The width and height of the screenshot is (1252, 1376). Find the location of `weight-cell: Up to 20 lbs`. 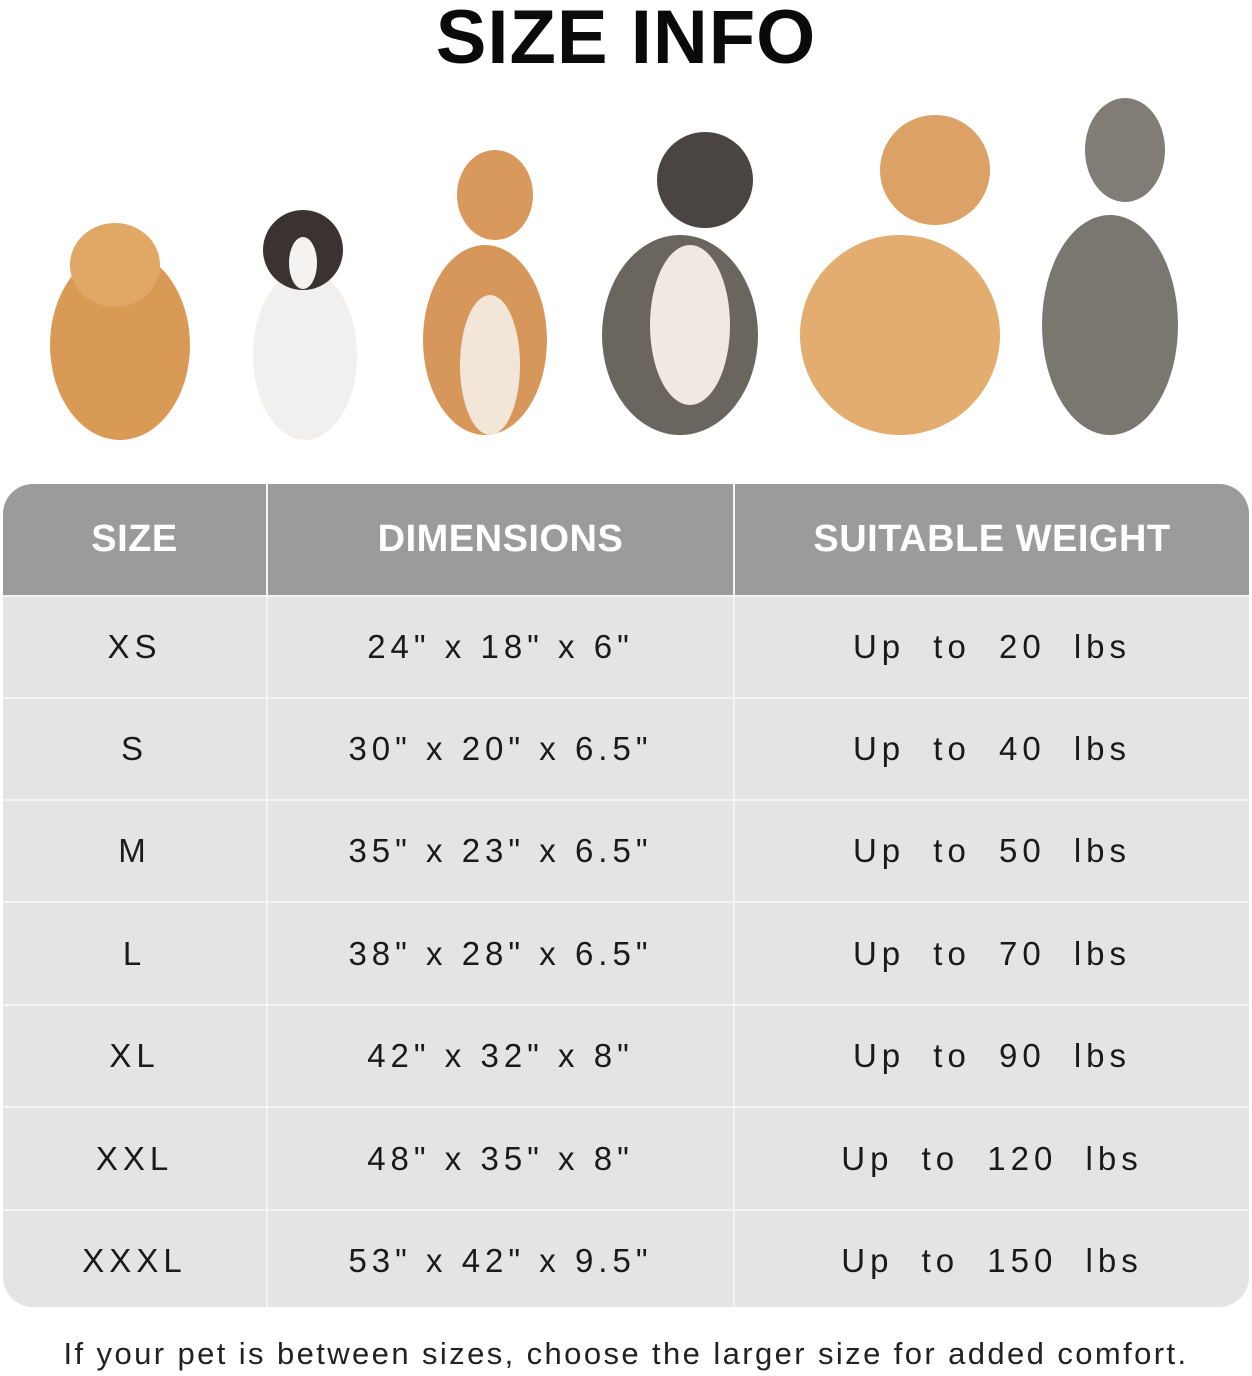

weight-cell: Up to 20 lbs is located at coordinates (992, 646).